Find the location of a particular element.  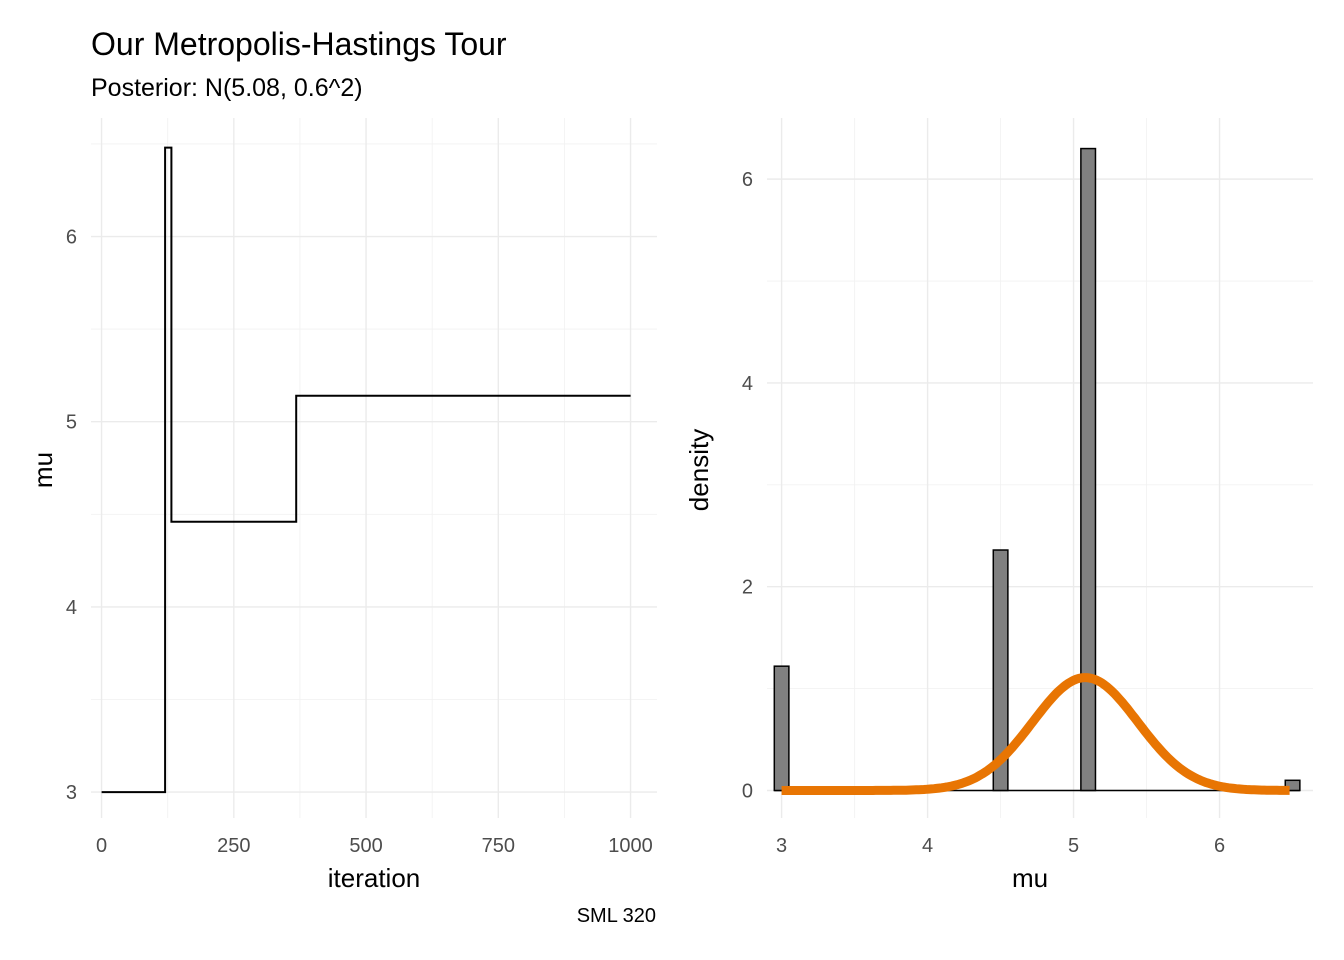

histogram-x-tick-label: 6 is located at coordinates (1219, 846).